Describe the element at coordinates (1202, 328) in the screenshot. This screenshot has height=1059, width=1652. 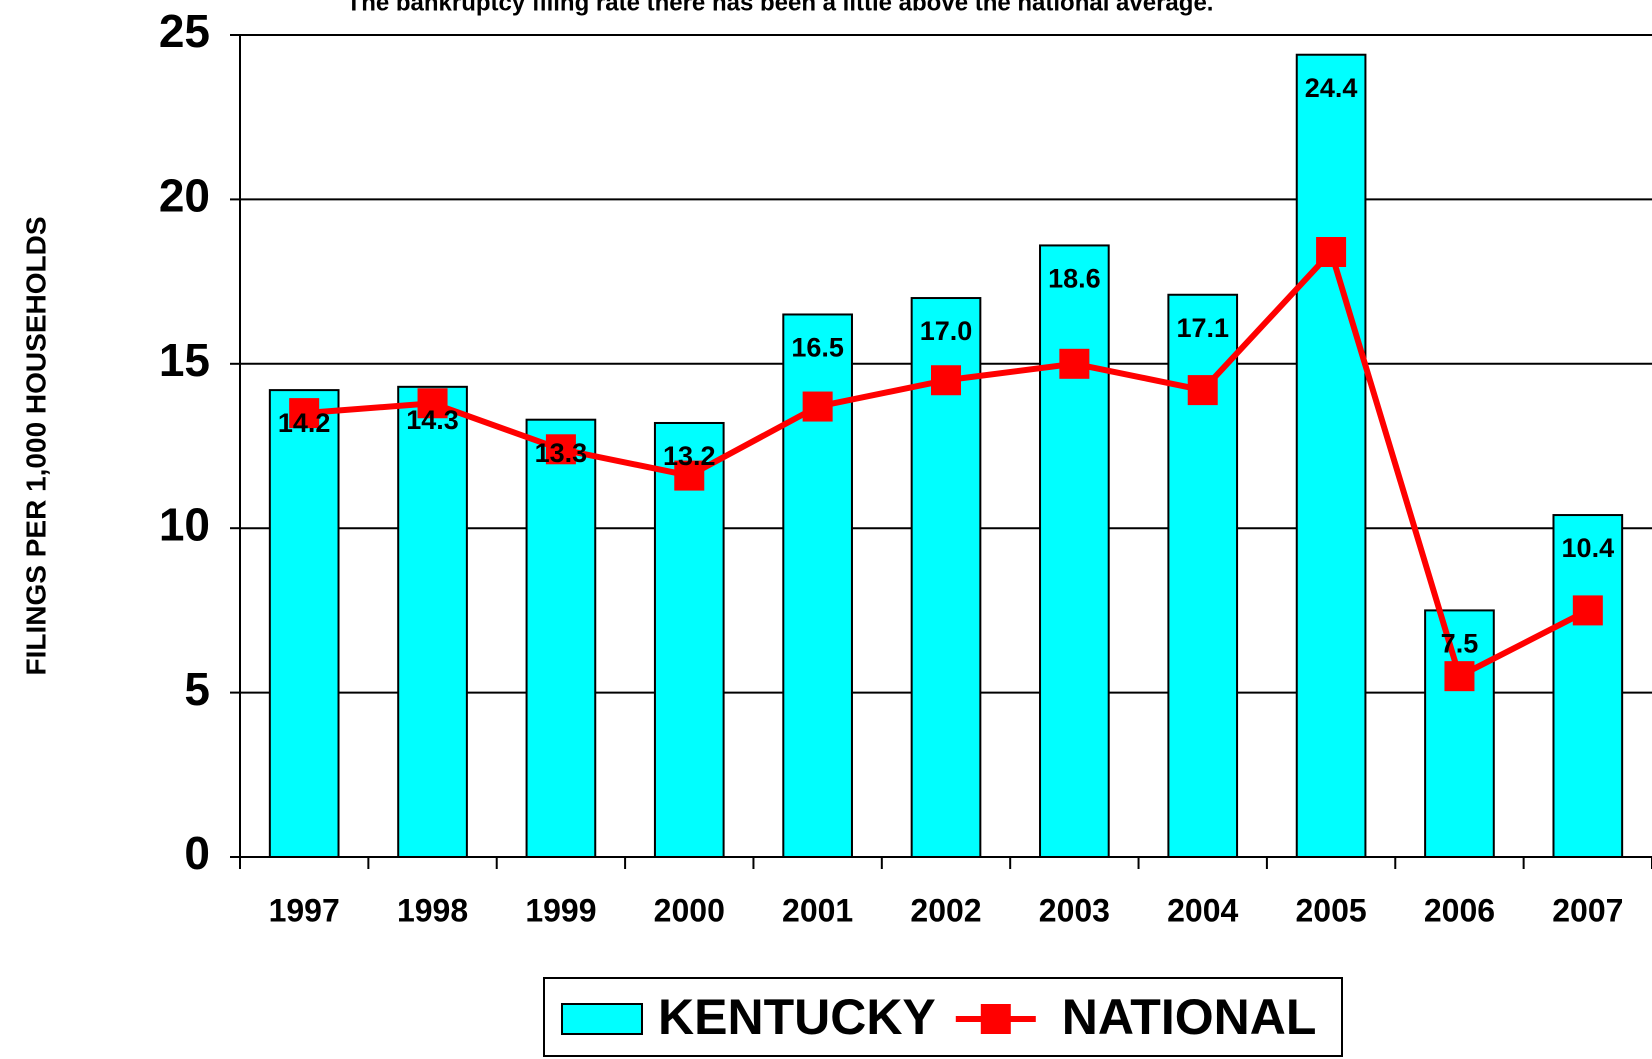
I see `data-label: 17.1` at that location.